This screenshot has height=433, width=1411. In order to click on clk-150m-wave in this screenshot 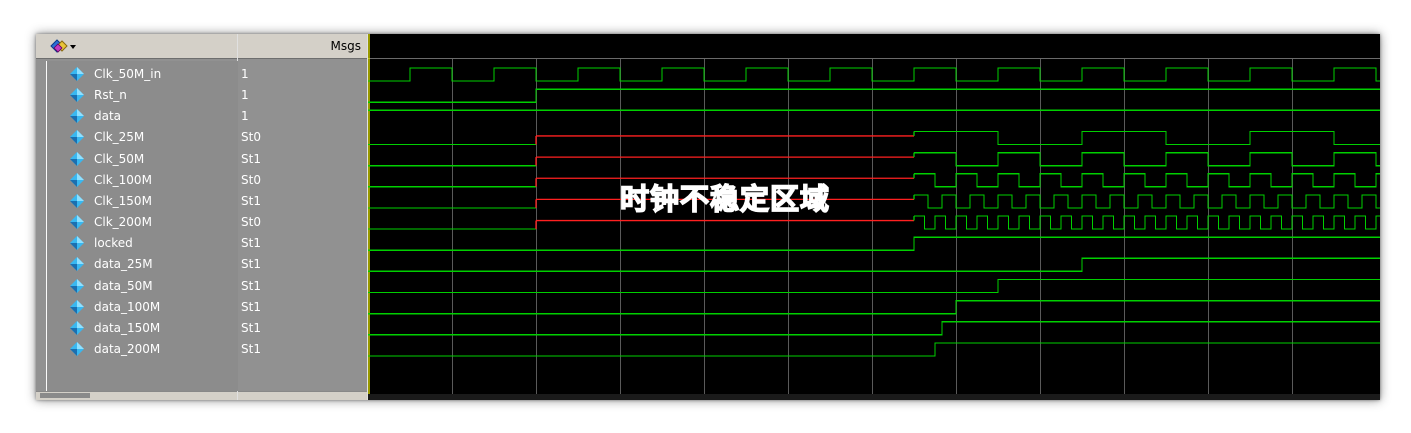, I will do `click(1147, 201)`.